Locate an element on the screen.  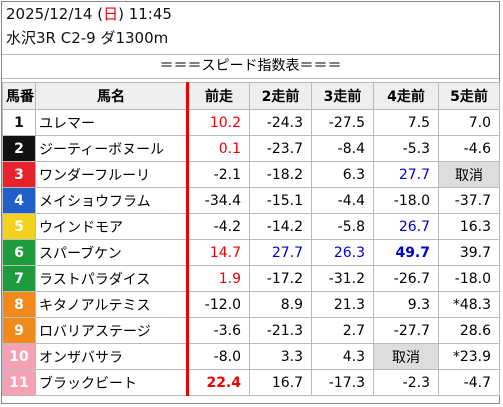
horse-row: 8 キタノアルテミス -12.0 8.9 21.3 9.3 *48.3 is located at coordinates (251, 304).